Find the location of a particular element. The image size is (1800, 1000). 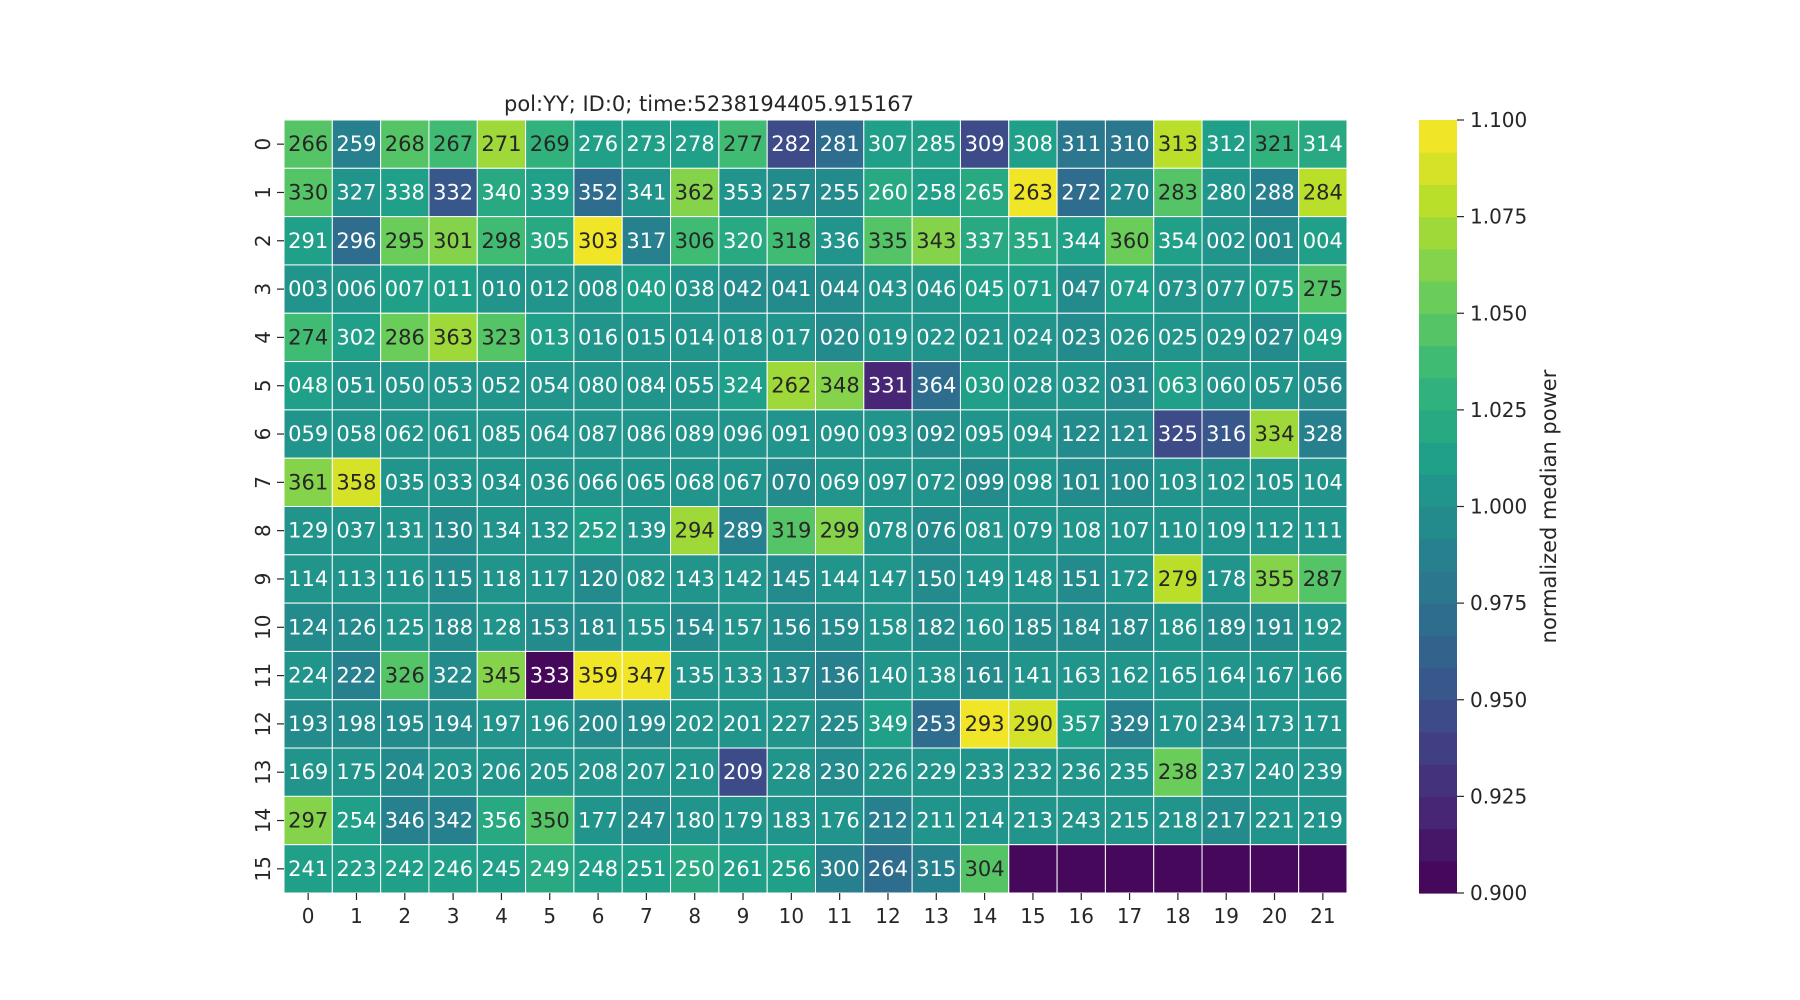

cell-label: 259 is located at coordinates (356, 144).